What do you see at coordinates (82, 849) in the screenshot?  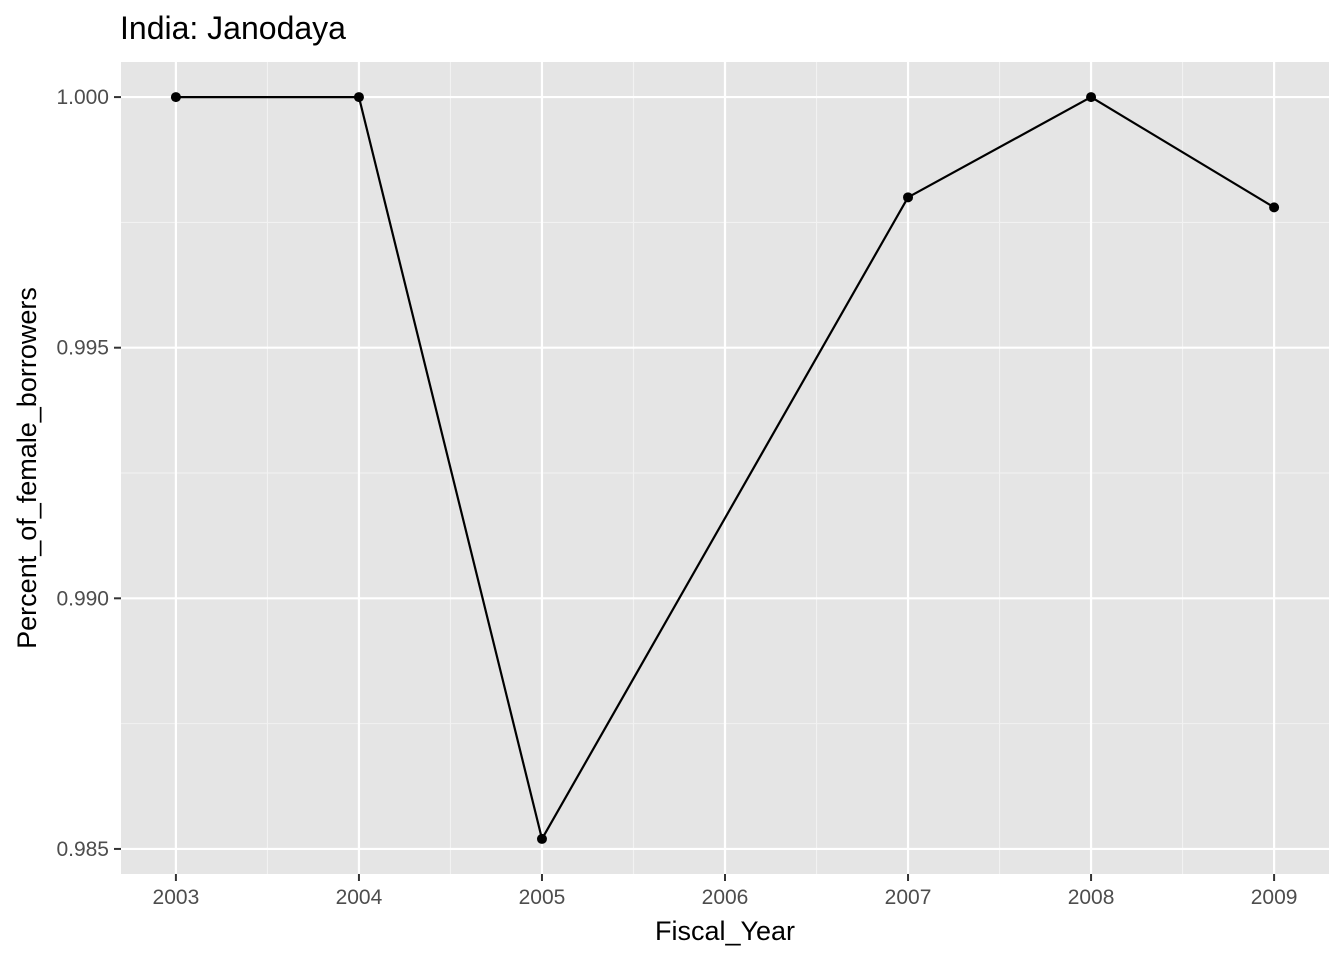 I see `y-tick-label: 0.985` at bounding box center [82, 849].